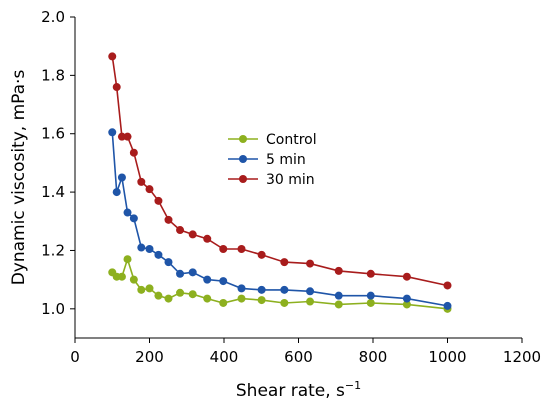 The height and width of the screenshot is (413, 550). I want to click on y-tick-label: 1.0, so click(53, 309).